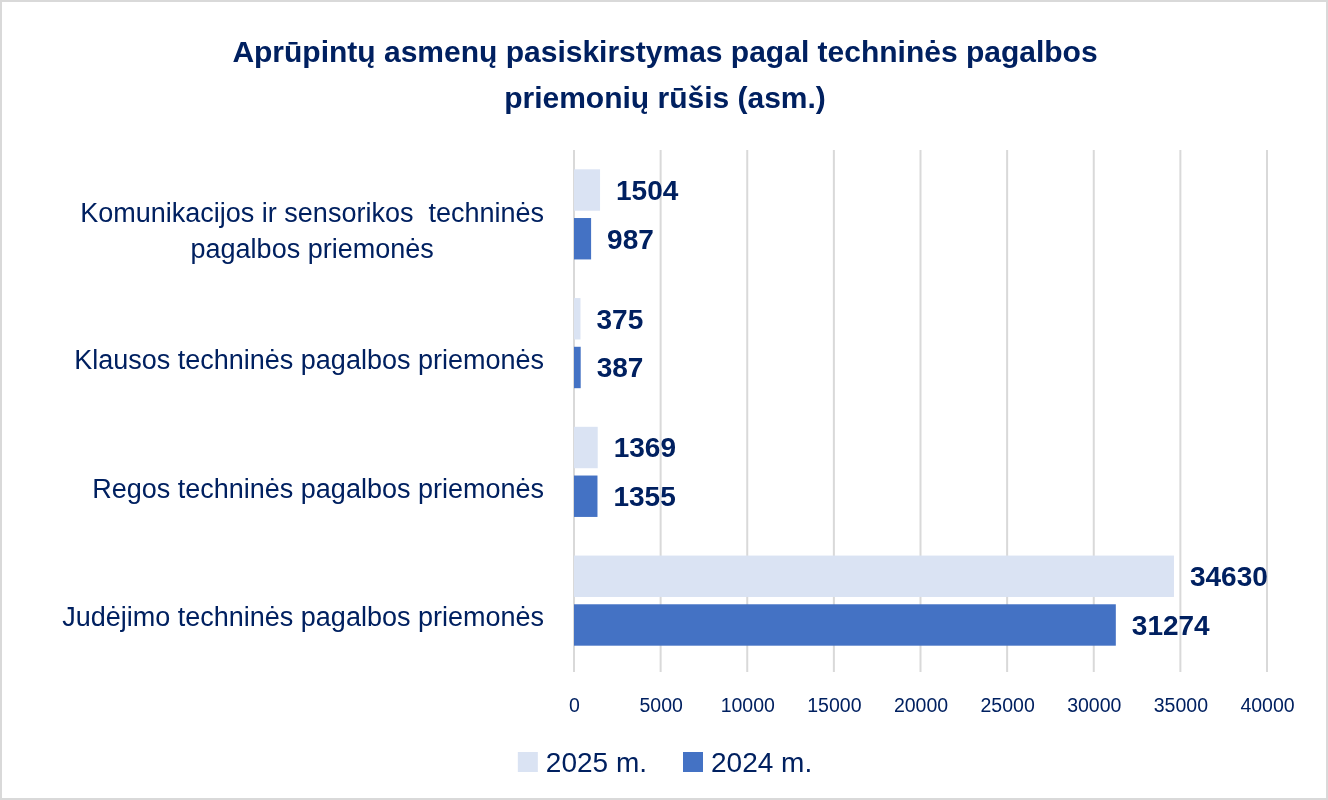 This screenshot has height=800, width=1328. I want to click on x-tick-label: 25000, so click(1007, 704).